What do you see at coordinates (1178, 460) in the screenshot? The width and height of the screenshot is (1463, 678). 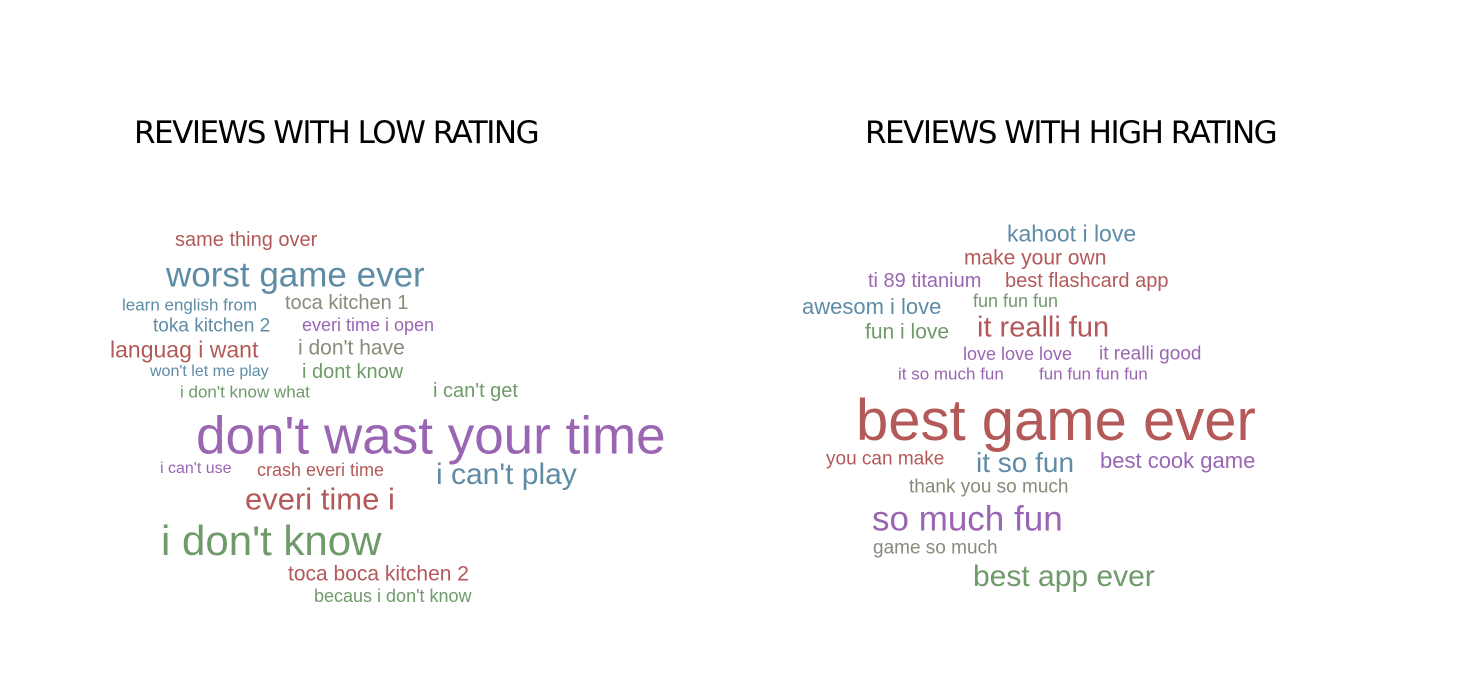 I see `word-cloud-term: best cook game` at bounding box center [1178, 460].